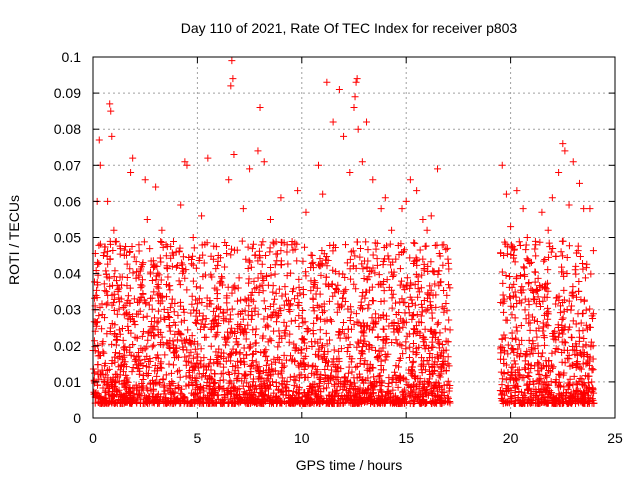 This screenshot has width=640, height=480. Describe the element at coordinates (302, 438) in the screenshot. I see `x-tick-label: 10` at that location.